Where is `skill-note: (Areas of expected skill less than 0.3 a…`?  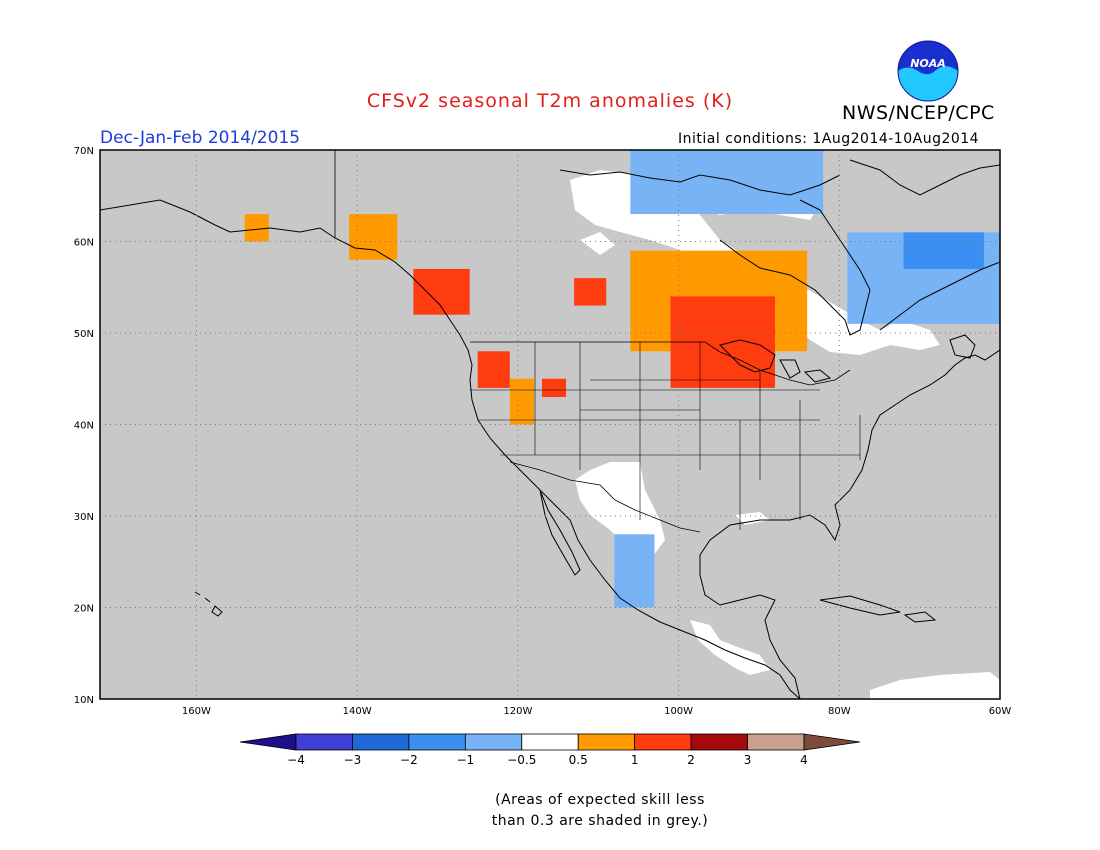 skill-note: (Areas of expected skill less than 0.3 a… is located at coordinates (600, 811).